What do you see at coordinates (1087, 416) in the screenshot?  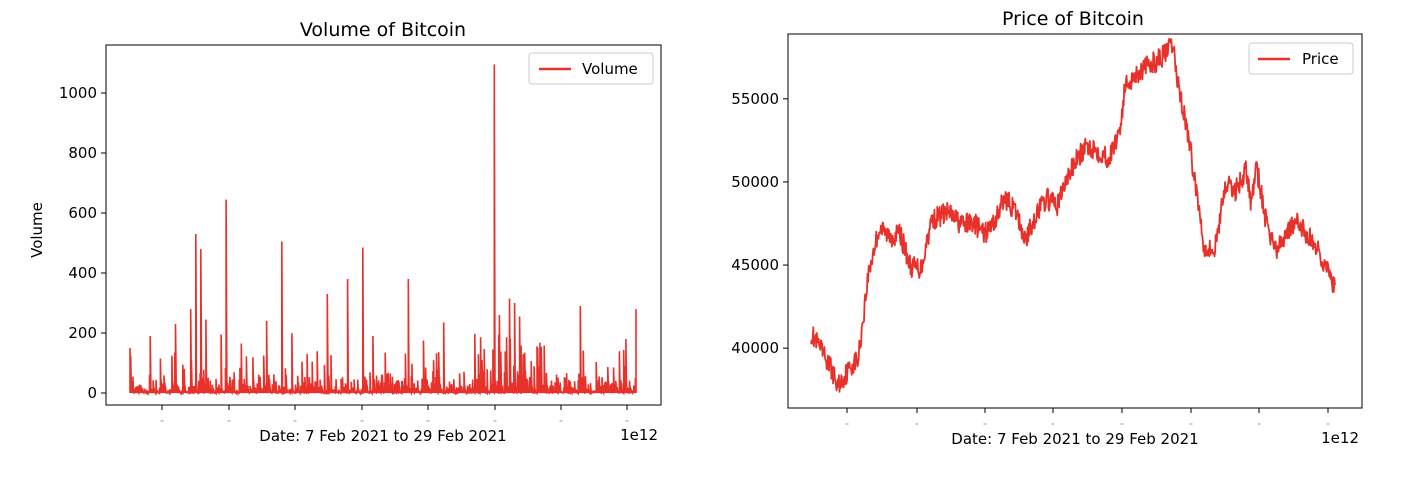 I see `price-x-ticks` at bounding box center [1087, 416].